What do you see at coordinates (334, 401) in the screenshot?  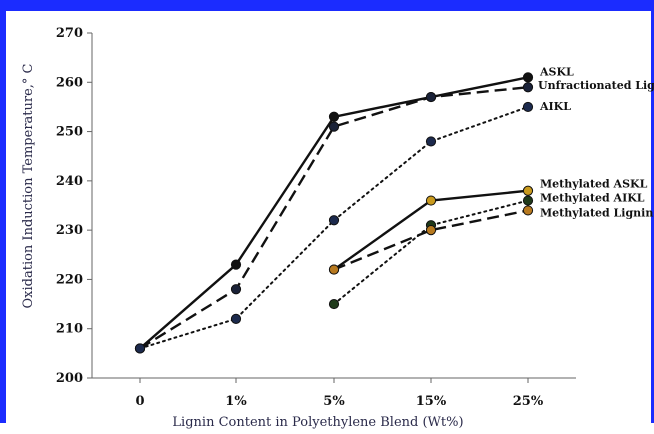 I see `x-tick-label: 5%` at bounding box center [334, 401].